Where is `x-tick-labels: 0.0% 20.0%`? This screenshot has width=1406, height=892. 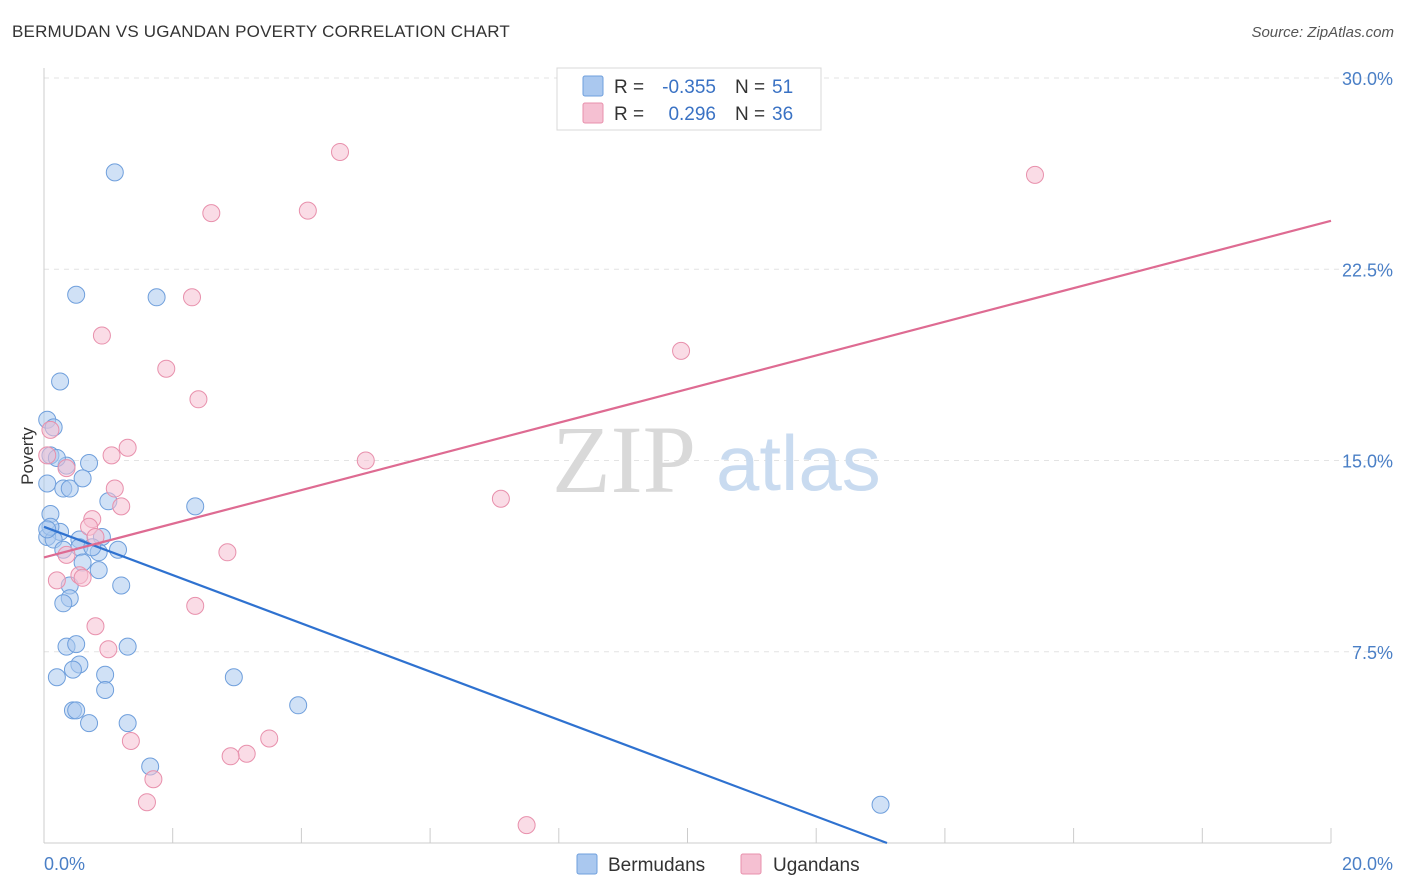 x-tick-labels: 0.0% 20.0% is located at coordinates (718, 864).